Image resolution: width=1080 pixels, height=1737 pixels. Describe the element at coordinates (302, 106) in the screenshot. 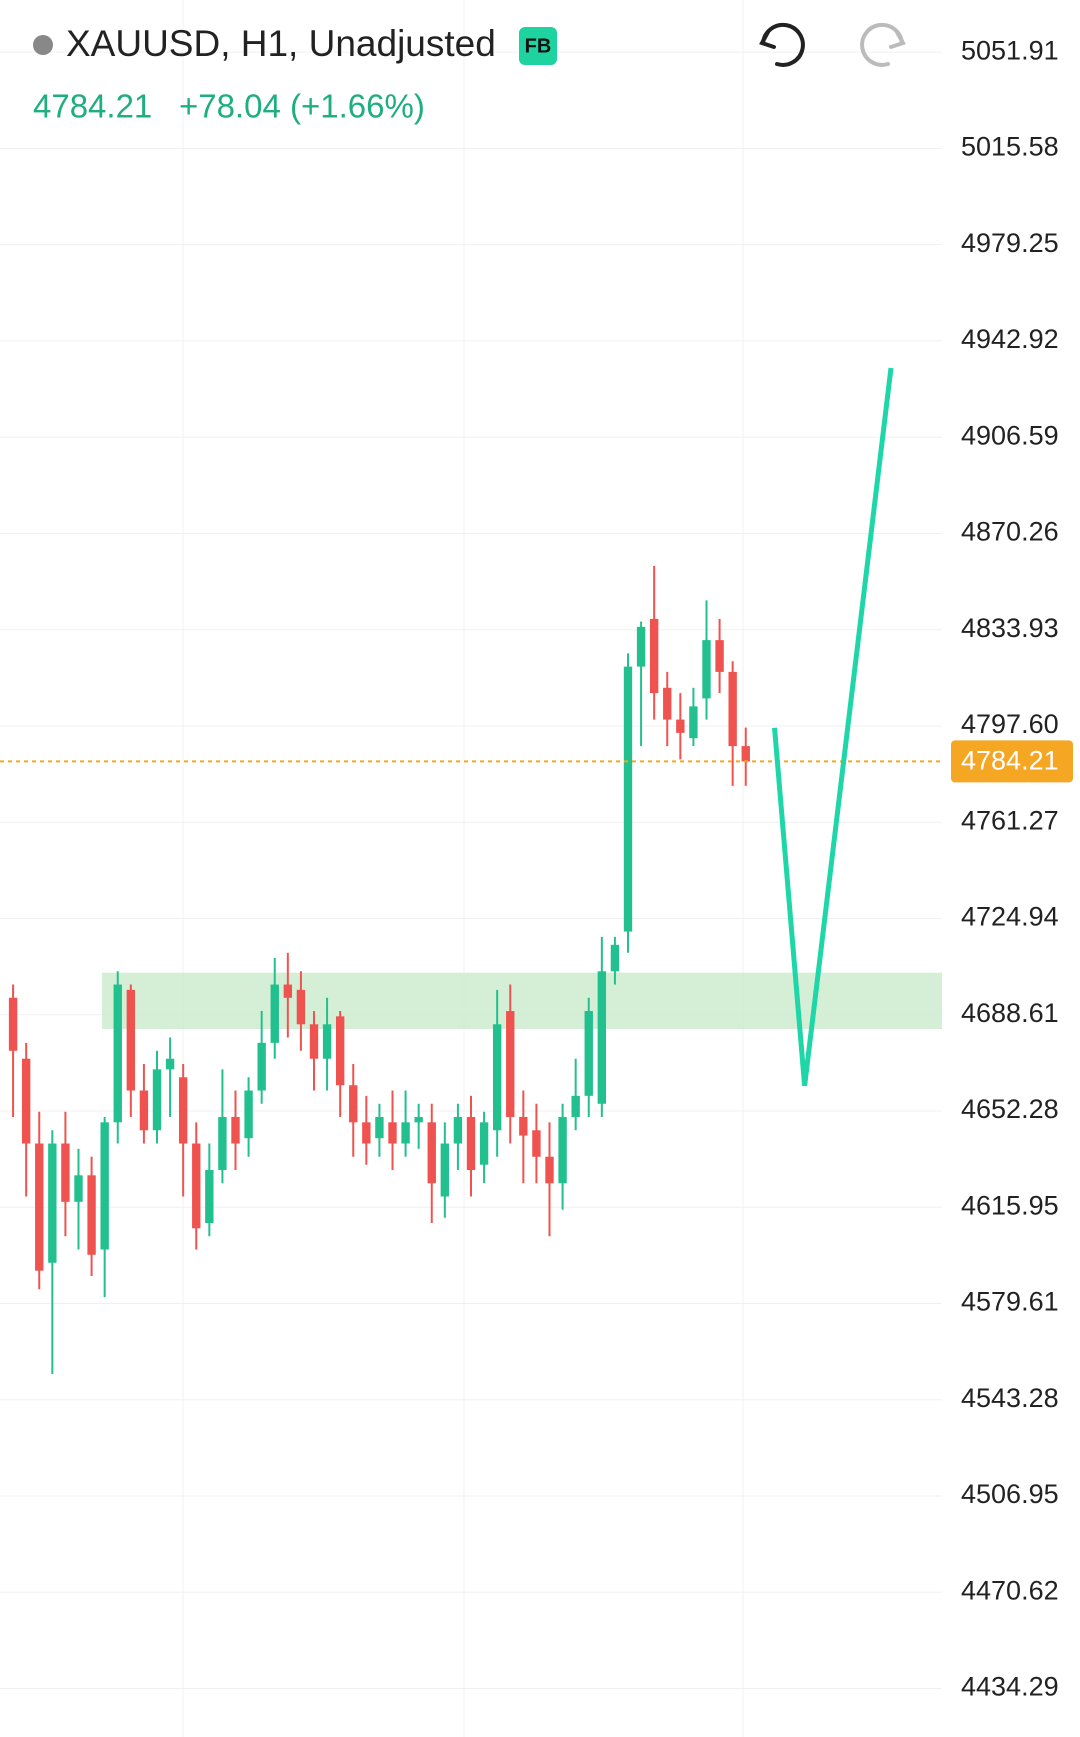

I see `price-change: +78.04 (+1.66%)` at that location.